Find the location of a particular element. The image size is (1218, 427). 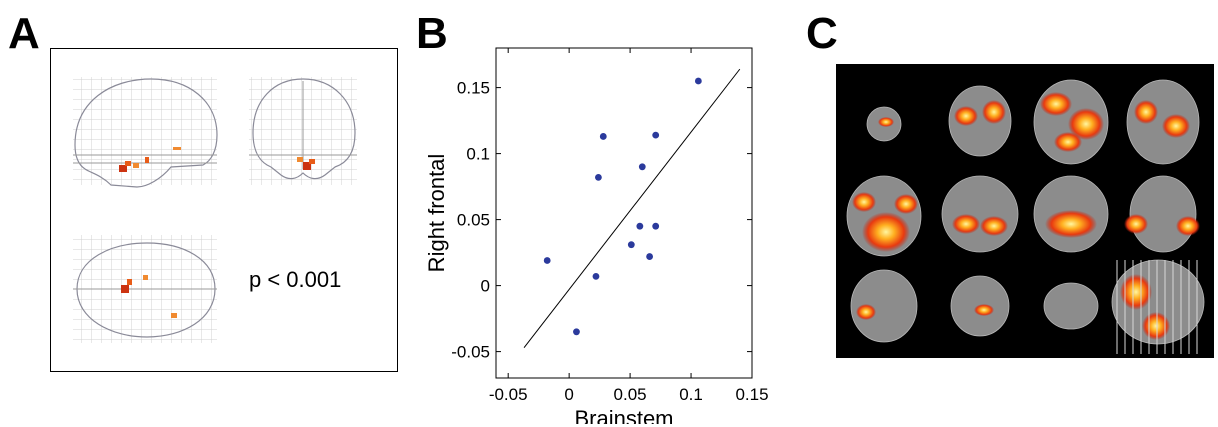

axial-view is located at coordinates (145, 289).